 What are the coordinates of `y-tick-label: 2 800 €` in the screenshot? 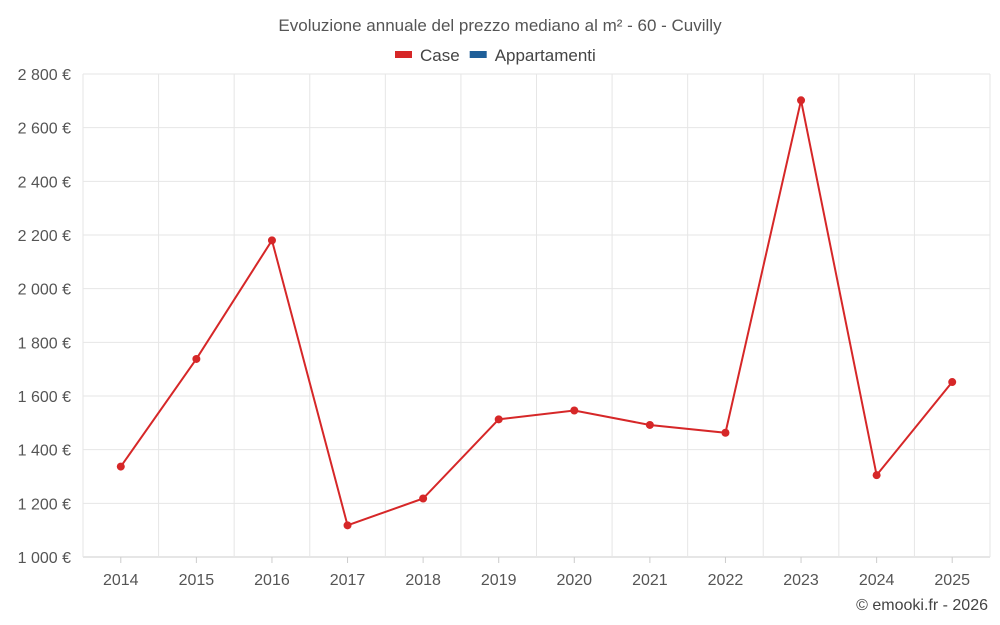 It's located at (44, 75).